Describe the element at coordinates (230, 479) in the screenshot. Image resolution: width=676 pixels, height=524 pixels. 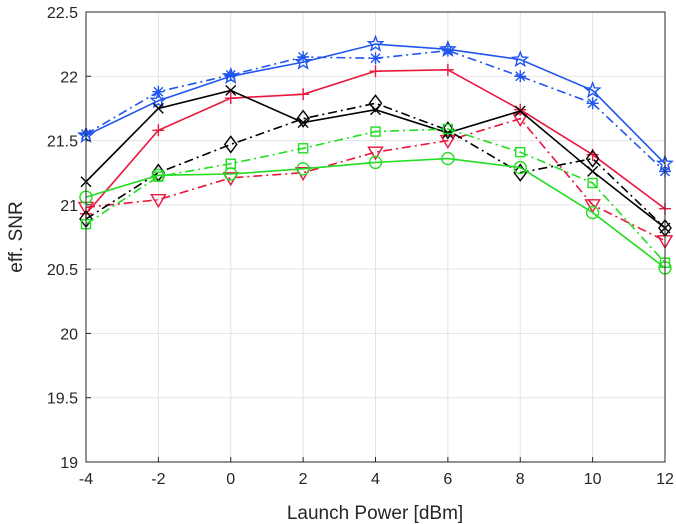
I see `x-tick-label: 0` at that location.